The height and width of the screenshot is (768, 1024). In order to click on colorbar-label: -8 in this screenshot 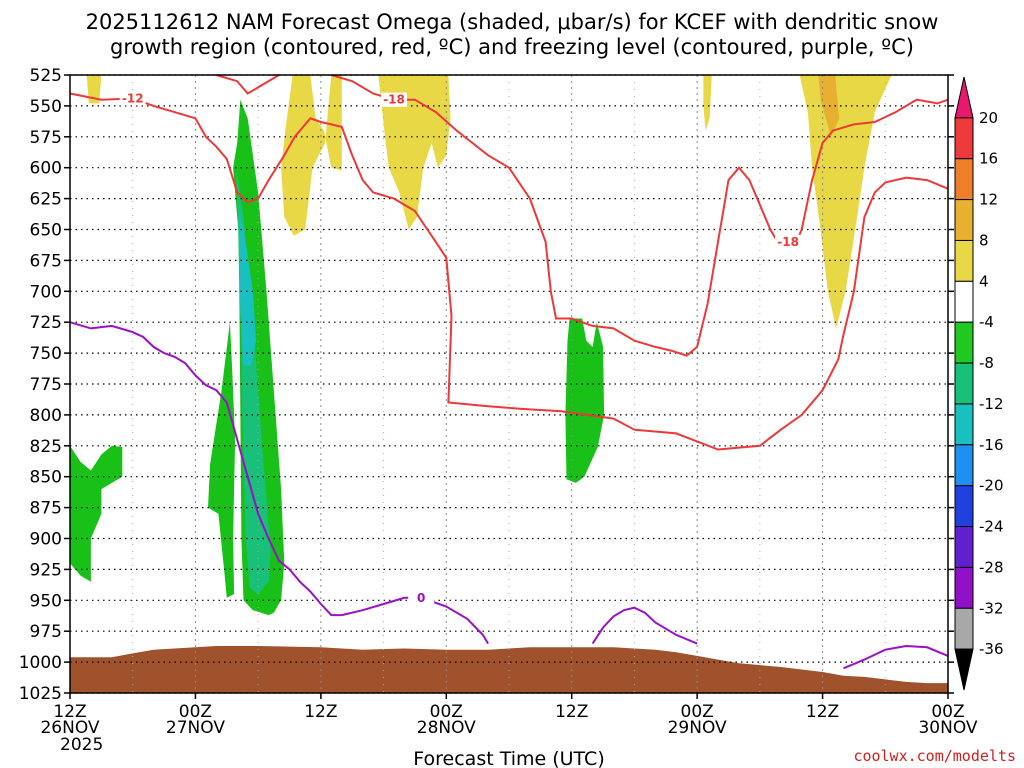, I will do `click(986, 363)`.